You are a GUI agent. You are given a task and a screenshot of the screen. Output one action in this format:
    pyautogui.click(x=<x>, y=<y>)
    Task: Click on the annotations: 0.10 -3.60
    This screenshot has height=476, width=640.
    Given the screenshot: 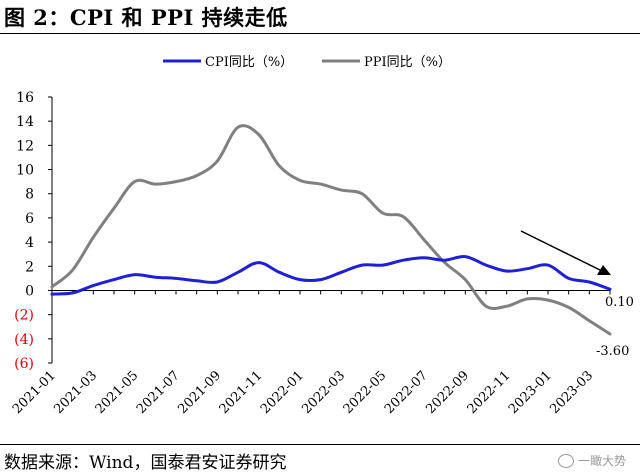 What is the action you would take?
    pyautogui.click(x=577, y=294)
    